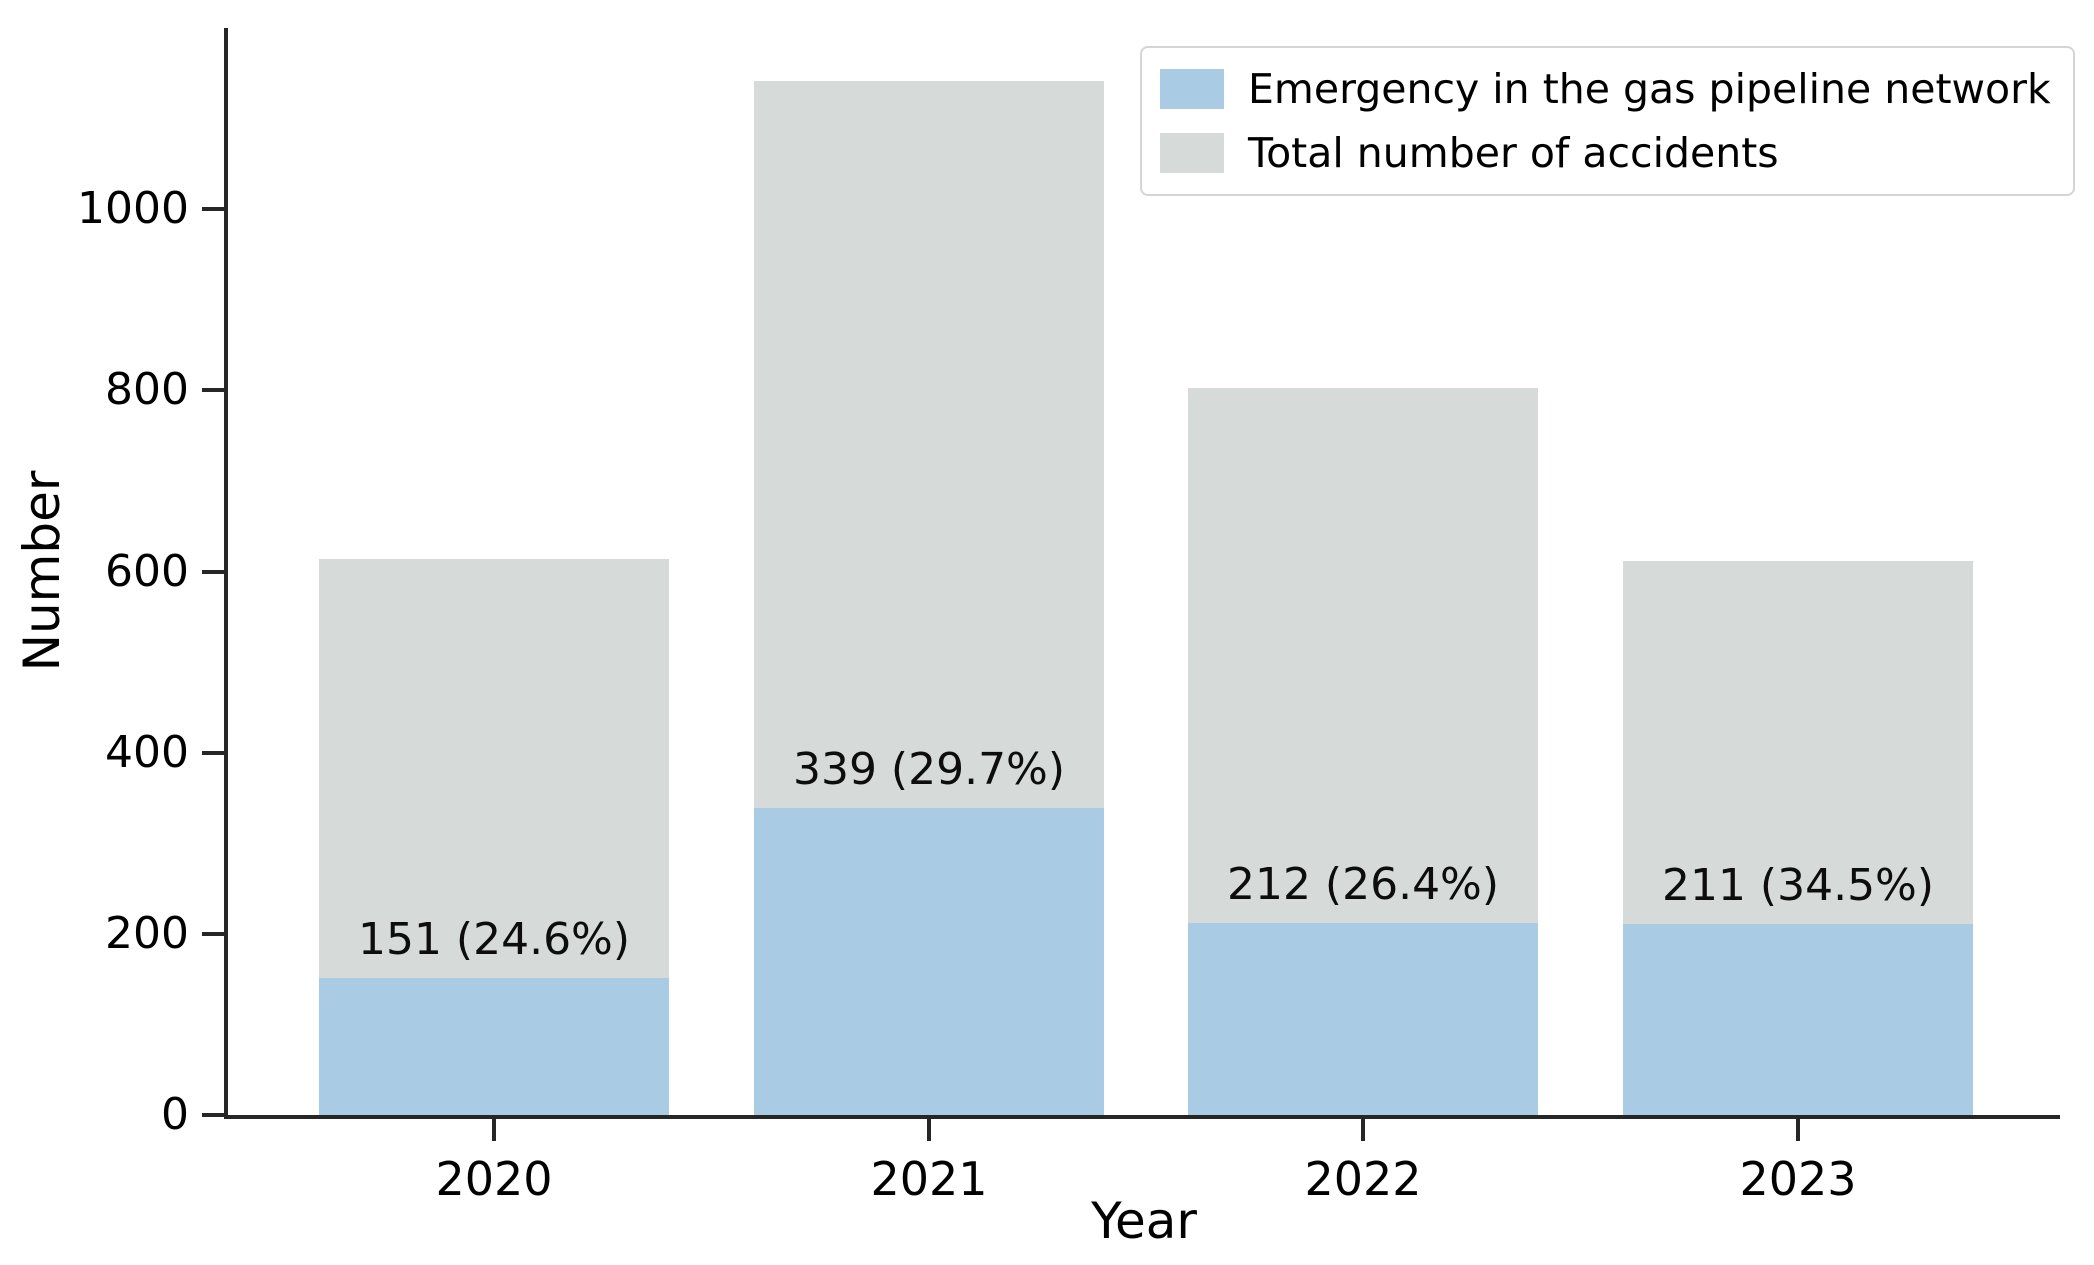 This screenshot has width=2094, height=1265. What do you see at coordinates (1192, 89) in the screenshot?
I see `legend-swatch-emergency` at bounding box center [1192, 89].